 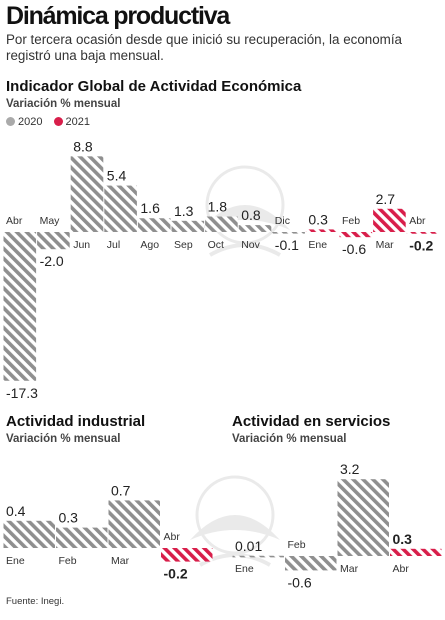 What do you see at coordinates (83, 146) in the screenshot?
I see `value-label: 8.8` at bounding box center [83, 146].